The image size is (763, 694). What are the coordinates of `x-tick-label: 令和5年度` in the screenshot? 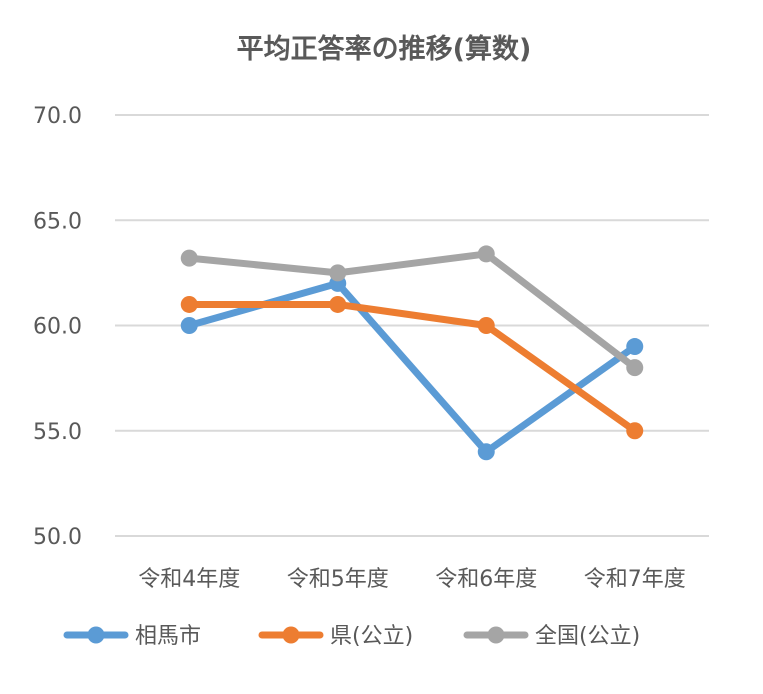 It's located at (338, 579).